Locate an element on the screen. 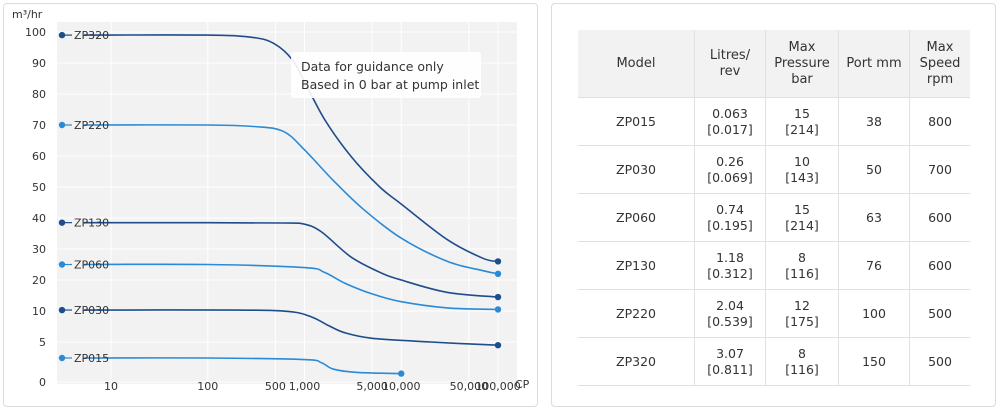  cell-litres: 0.26 [0.069] is located at coordinates (730, 169).